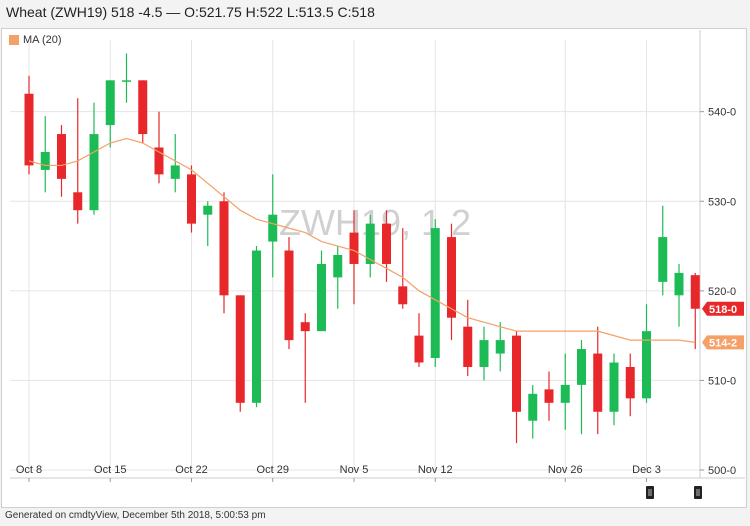 The width and height of the screenshot is (750, 526). Describe the element at coordinates (722, 113) in the screenshot. I see `y-tick-label: 540-0` at that location.